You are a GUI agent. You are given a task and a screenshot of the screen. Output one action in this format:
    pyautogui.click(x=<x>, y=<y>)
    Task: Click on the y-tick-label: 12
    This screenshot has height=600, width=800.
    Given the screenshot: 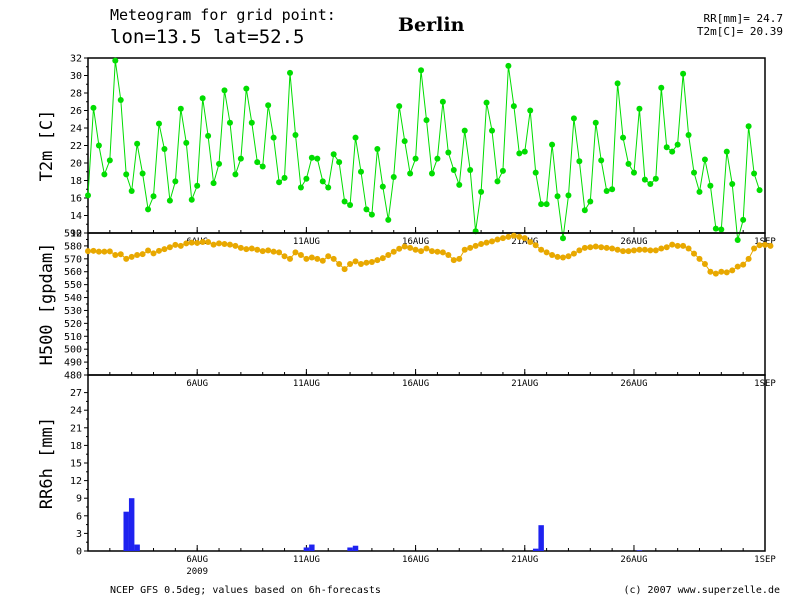 What is the action you would take?
    pyautogui.click(x=76, y=481)
    